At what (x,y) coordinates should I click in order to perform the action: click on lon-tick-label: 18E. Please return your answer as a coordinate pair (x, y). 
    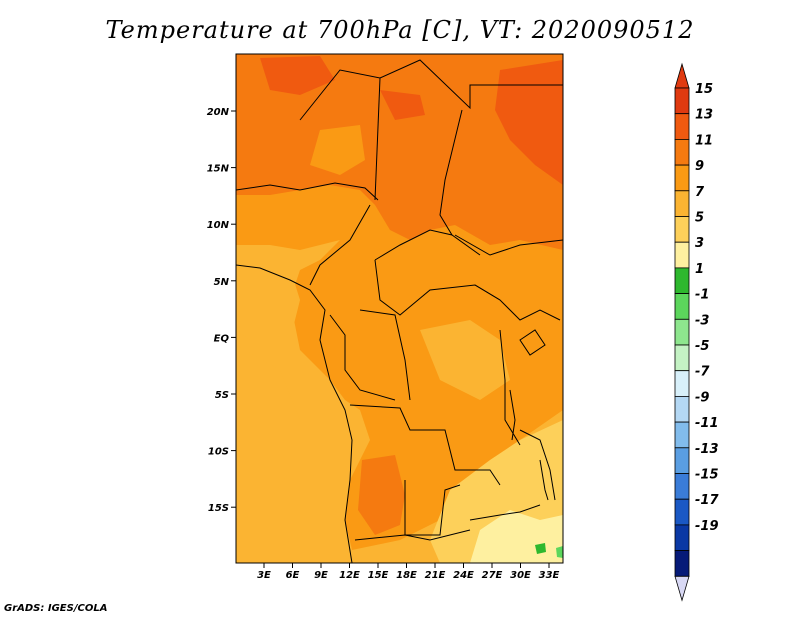
    Looking at the image, I should click on (406, 575).